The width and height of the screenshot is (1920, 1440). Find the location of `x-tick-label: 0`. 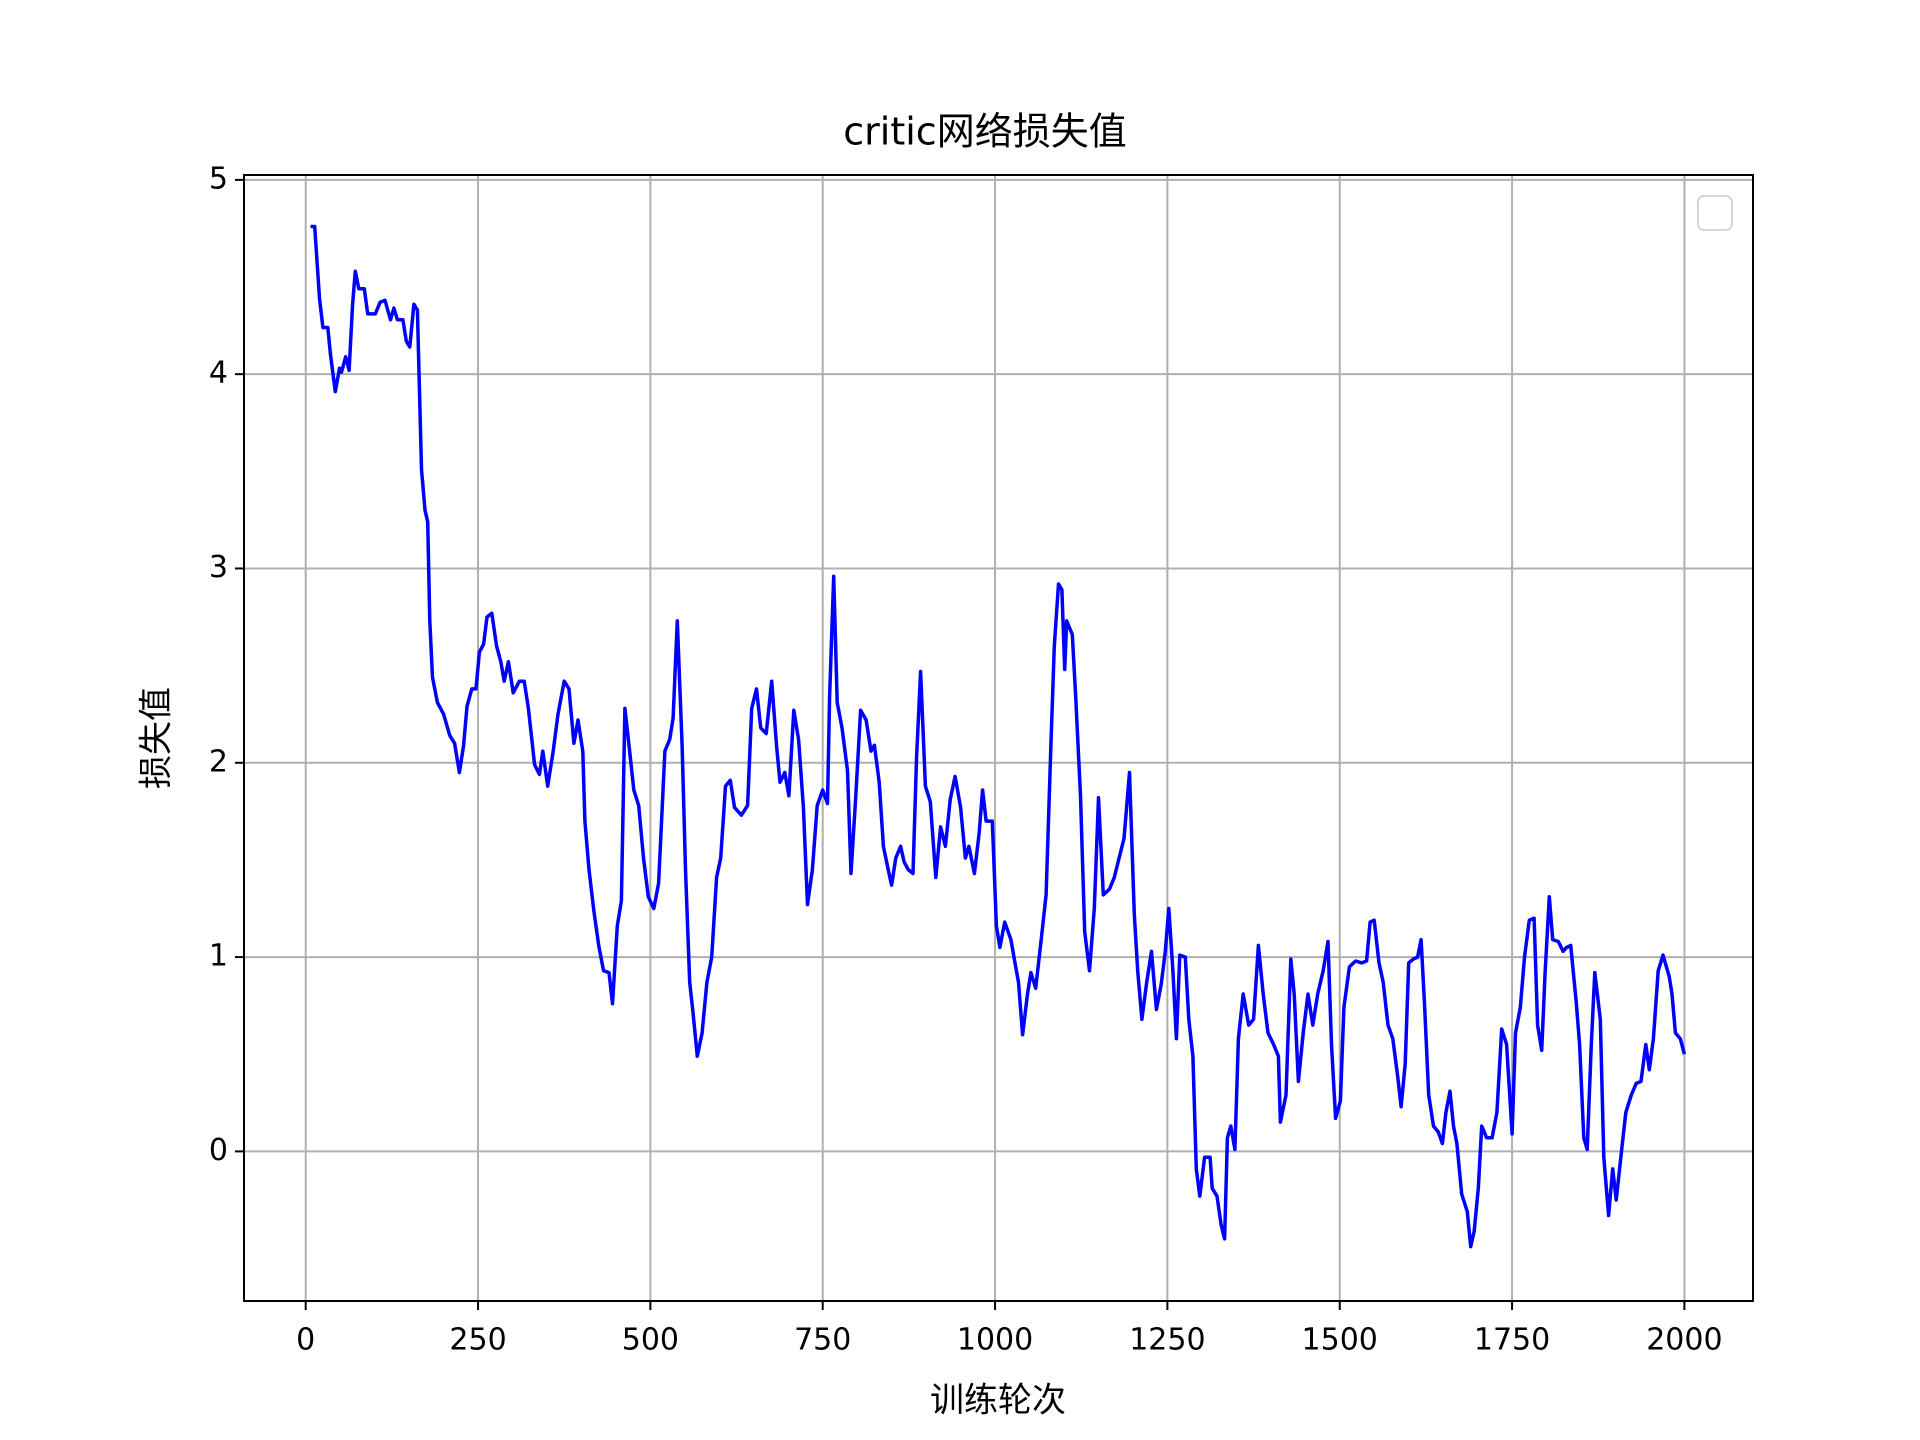

x-tick-label: 0 is located at coordinates (305, 1340).